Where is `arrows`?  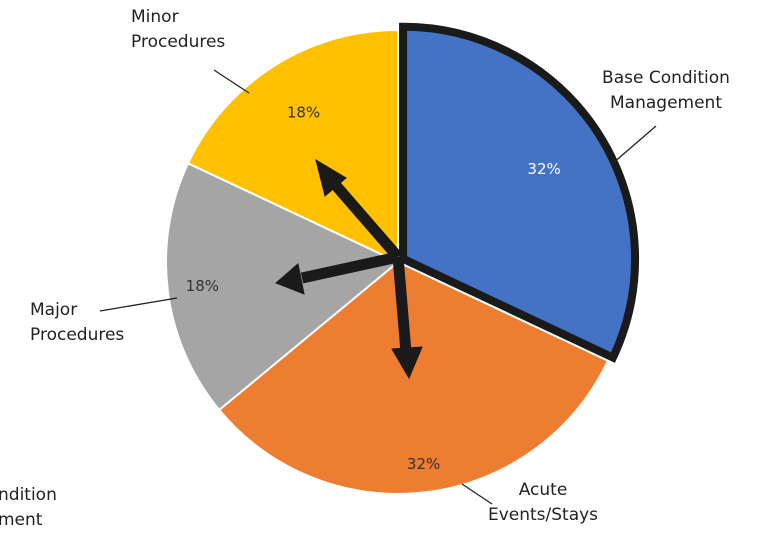
arrows is located at coordinates (349, 269).